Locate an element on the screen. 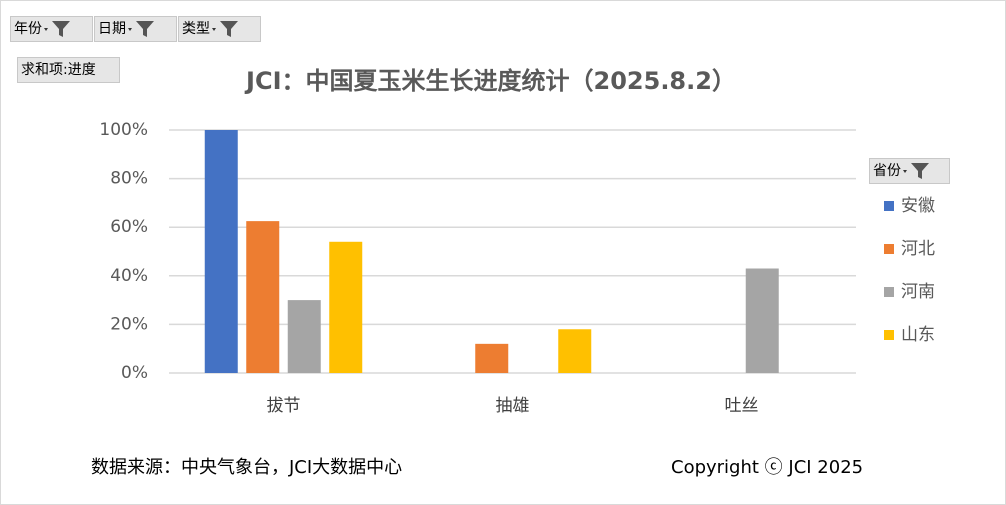 The image size is (1006, 505). filter-button: 年份 is located at coordinates (51, 29).